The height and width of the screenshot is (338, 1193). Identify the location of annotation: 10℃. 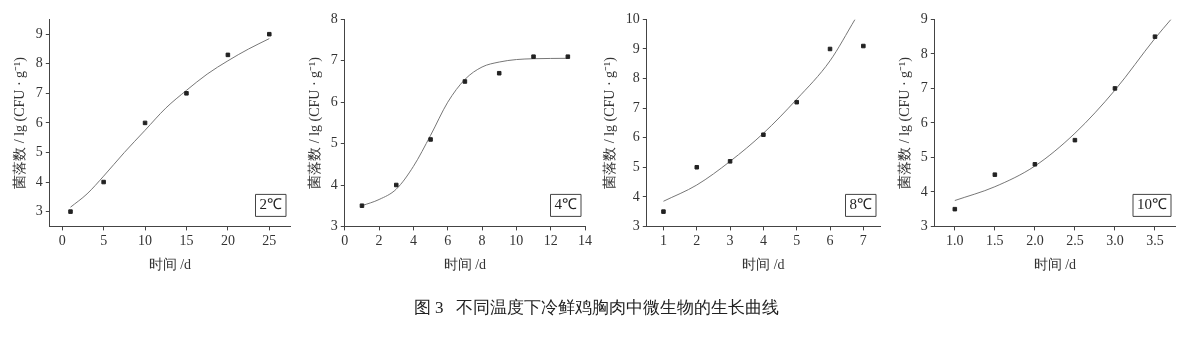
(1152, 204).